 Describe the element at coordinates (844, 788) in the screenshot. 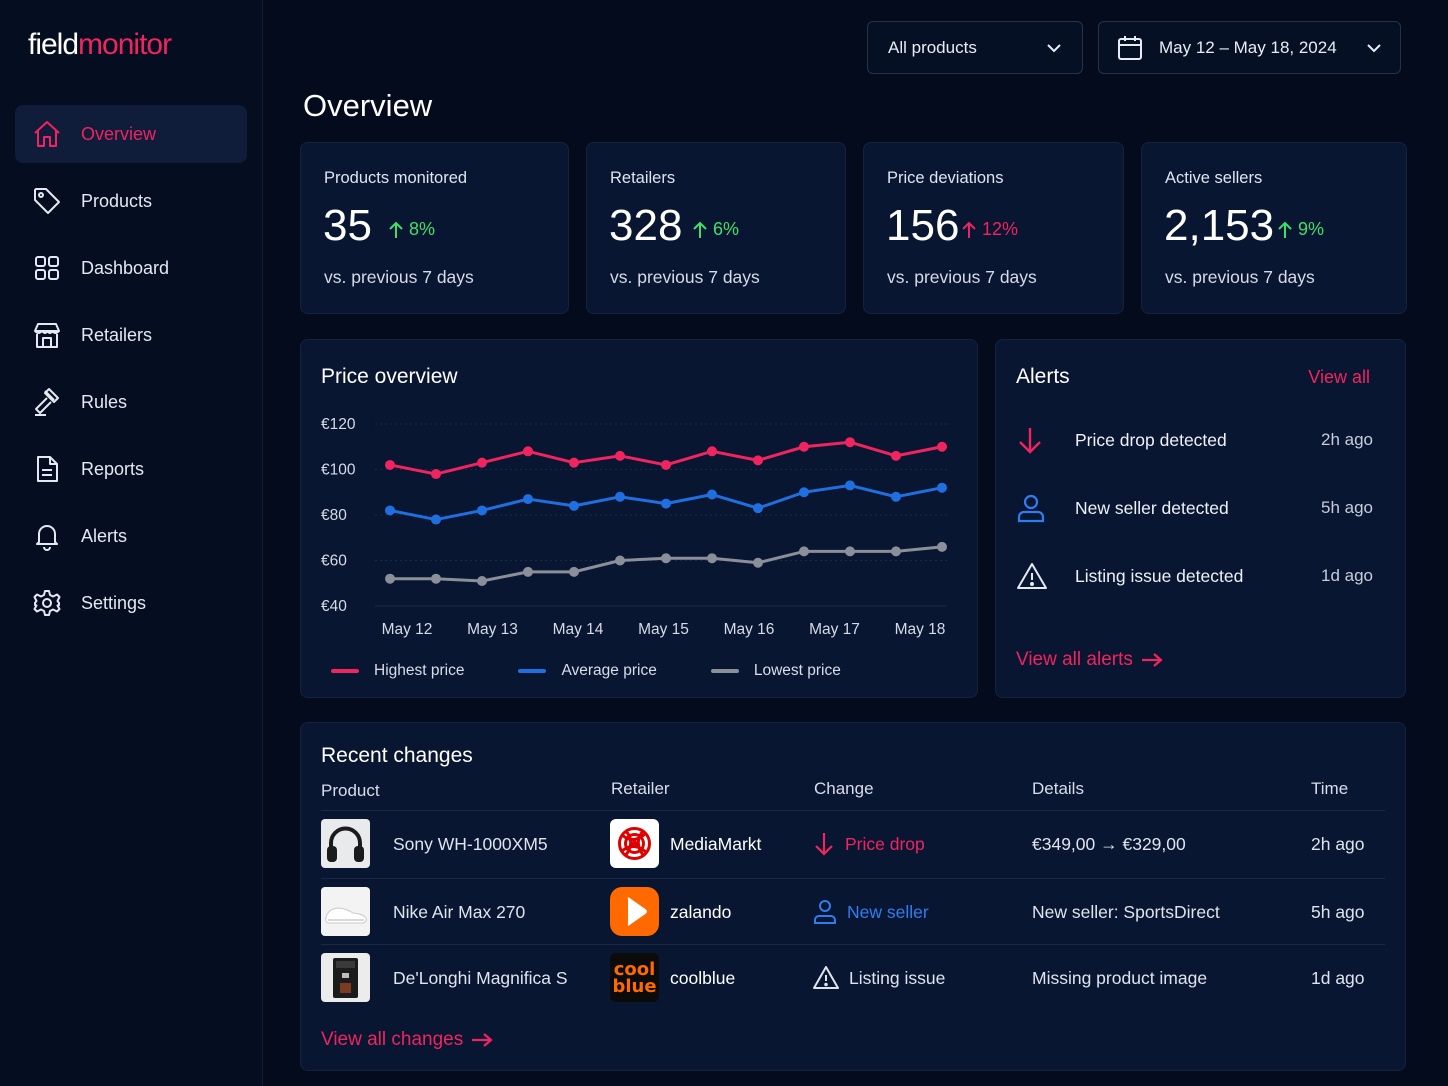

I see `column-header-change: Change` at that location.